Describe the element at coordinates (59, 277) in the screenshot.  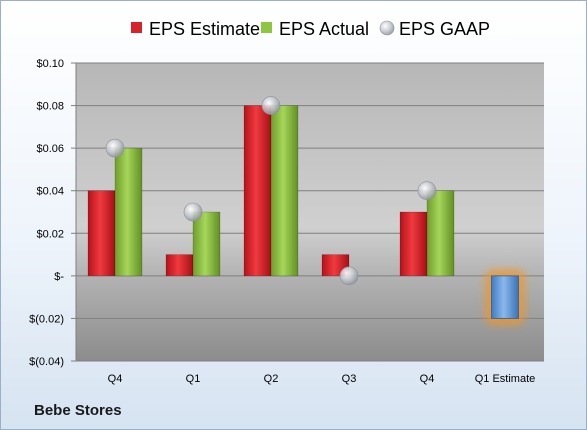
I see `y-tick-label: $-` at that location.